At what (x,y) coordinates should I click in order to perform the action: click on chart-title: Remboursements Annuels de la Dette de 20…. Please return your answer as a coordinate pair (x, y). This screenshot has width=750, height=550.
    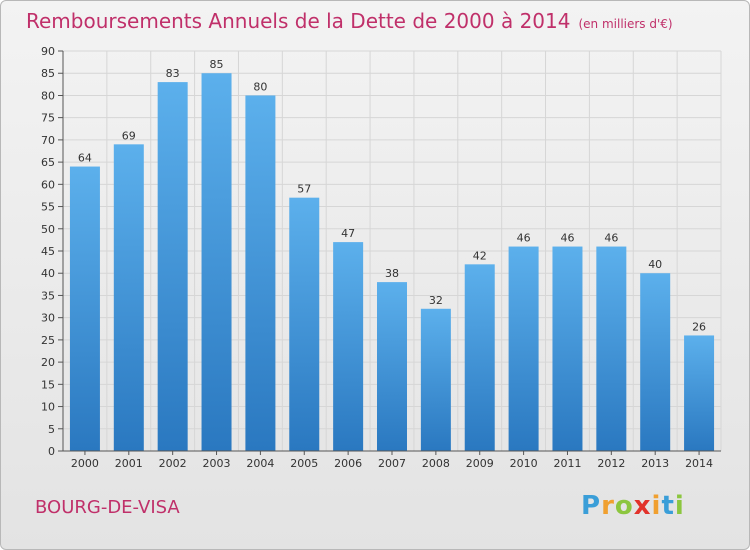
    Looking at the image, I should click on (349, 21).